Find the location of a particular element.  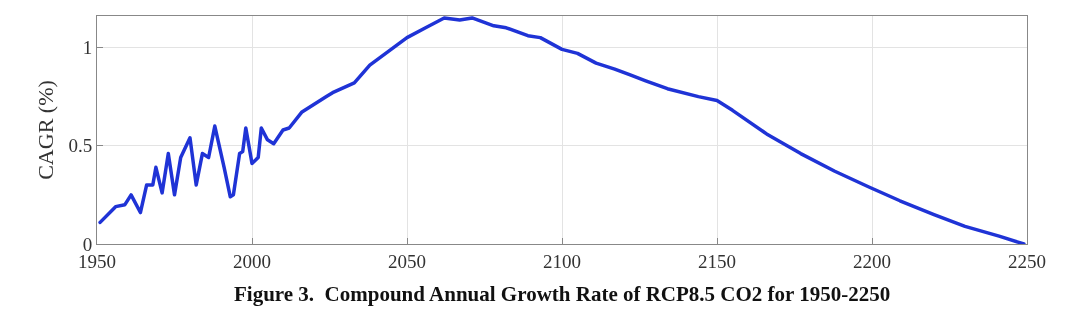

y-tick-label: 1 is located at coordinates (87, 48).